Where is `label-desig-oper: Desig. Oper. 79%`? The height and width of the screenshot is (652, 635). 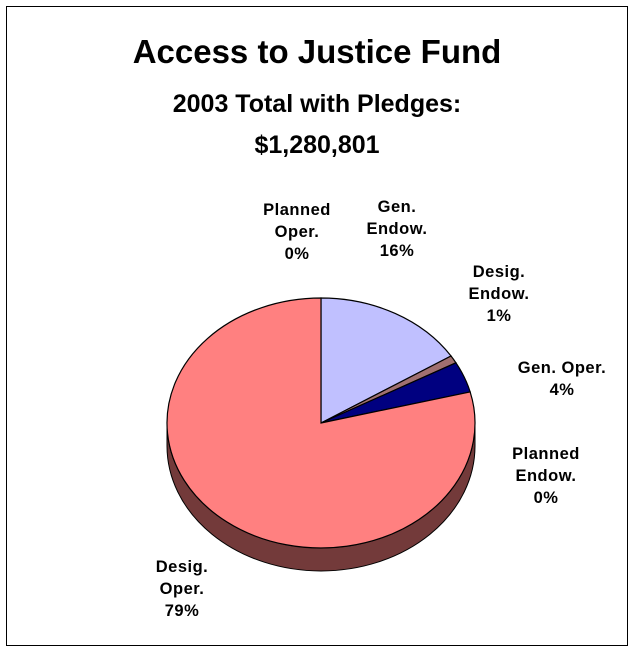 label-desig-oper: Desig. Oper. 79% is located at coordinates (182, 589).